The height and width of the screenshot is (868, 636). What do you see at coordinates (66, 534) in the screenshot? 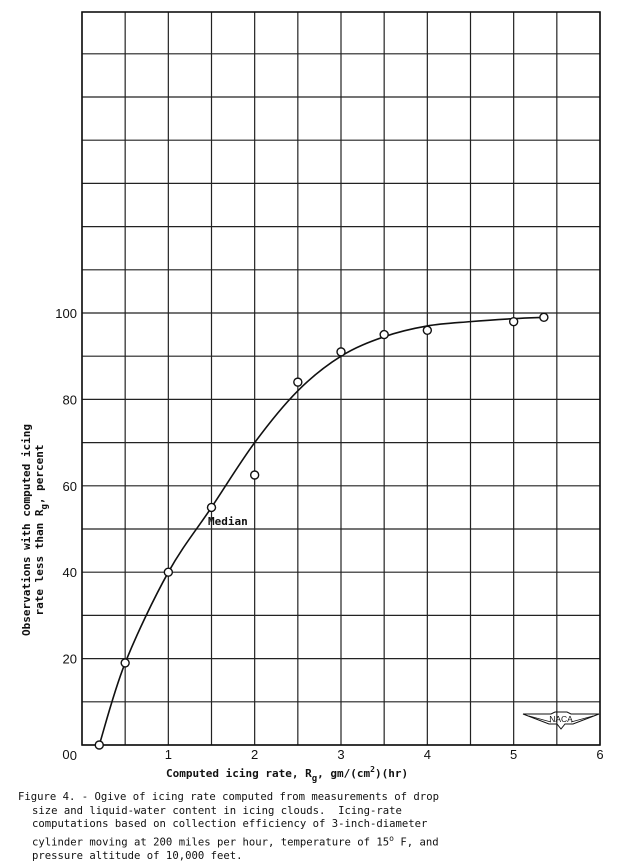
I see `y-axis-ticks: 0 20 40 60 80 100` at bounding box center [66, 534].